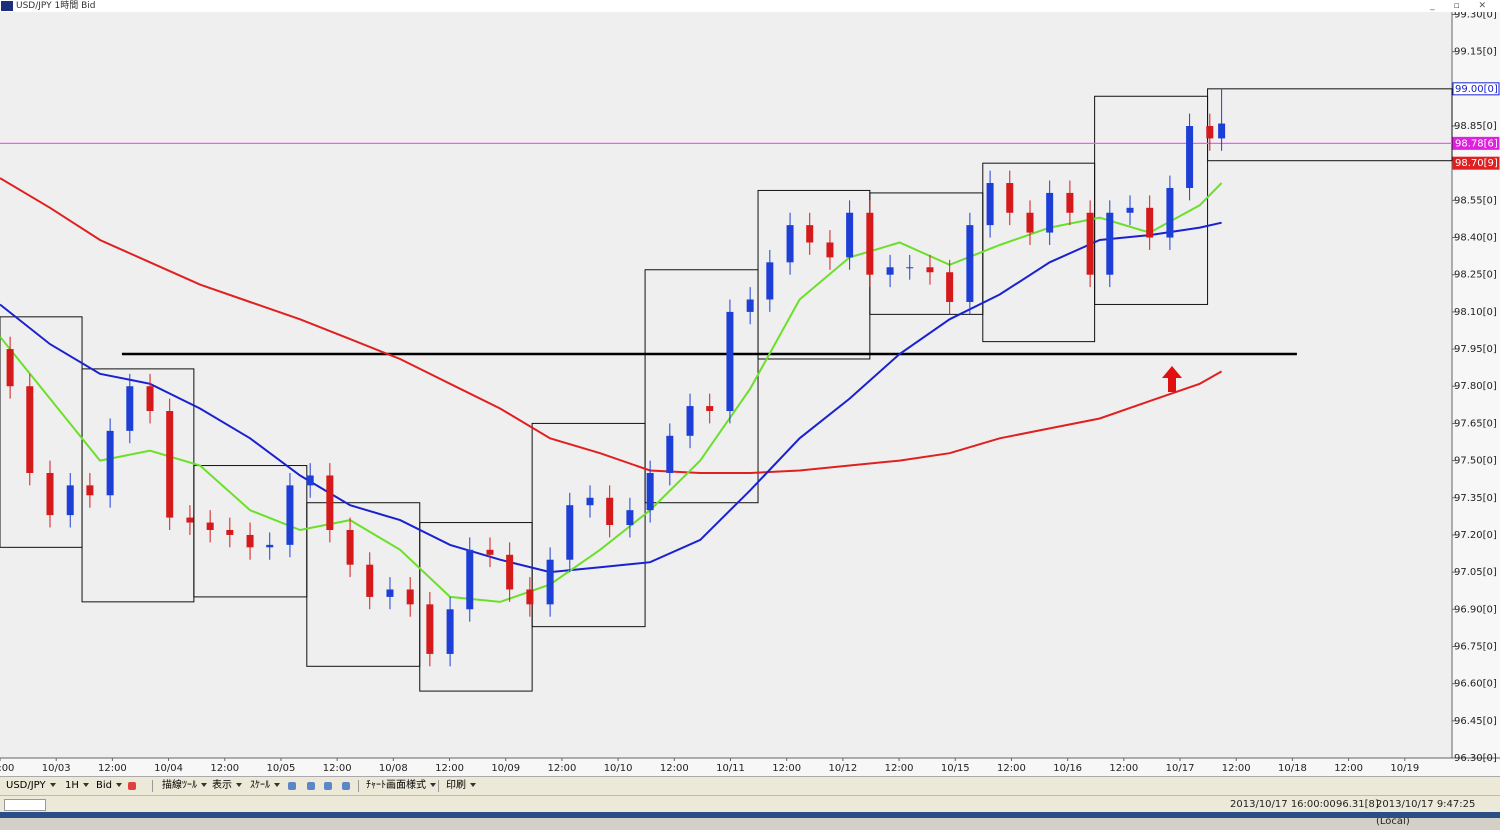  Describe the element at coordinates (1404, 768) in the screenshot. I see `x-tick-label: 10/19` at that location.